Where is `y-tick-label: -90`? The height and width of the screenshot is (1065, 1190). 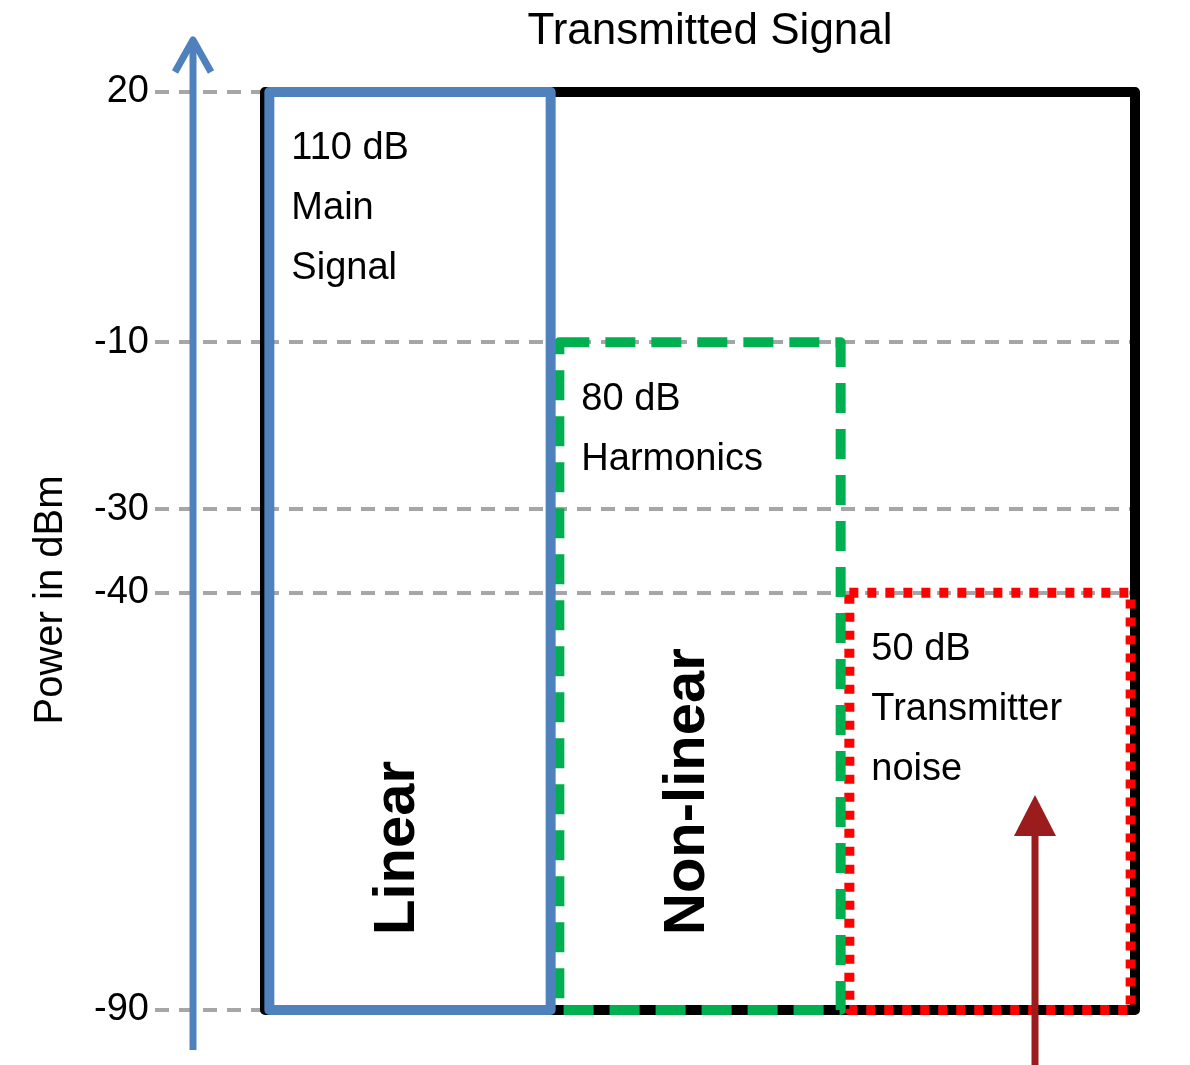
y-tick-label: -90 is located at coordinates (121, 1007).